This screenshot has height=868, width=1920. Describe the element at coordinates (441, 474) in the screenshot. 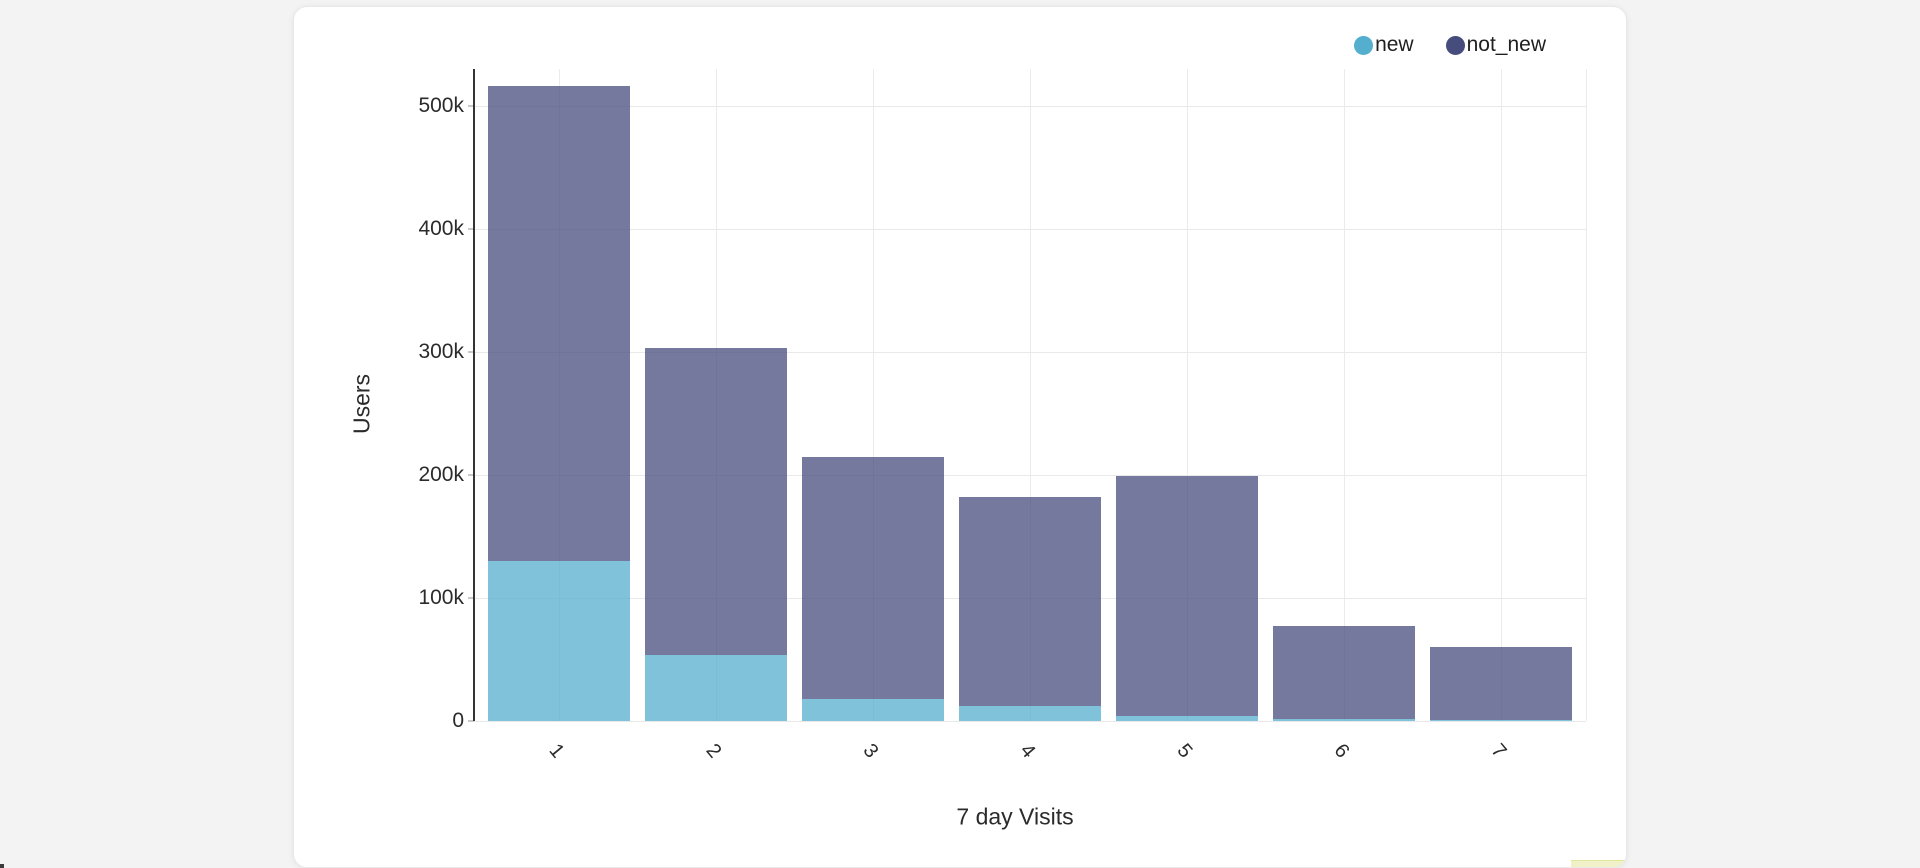

I see `y-tick-label: 200k` at that location.